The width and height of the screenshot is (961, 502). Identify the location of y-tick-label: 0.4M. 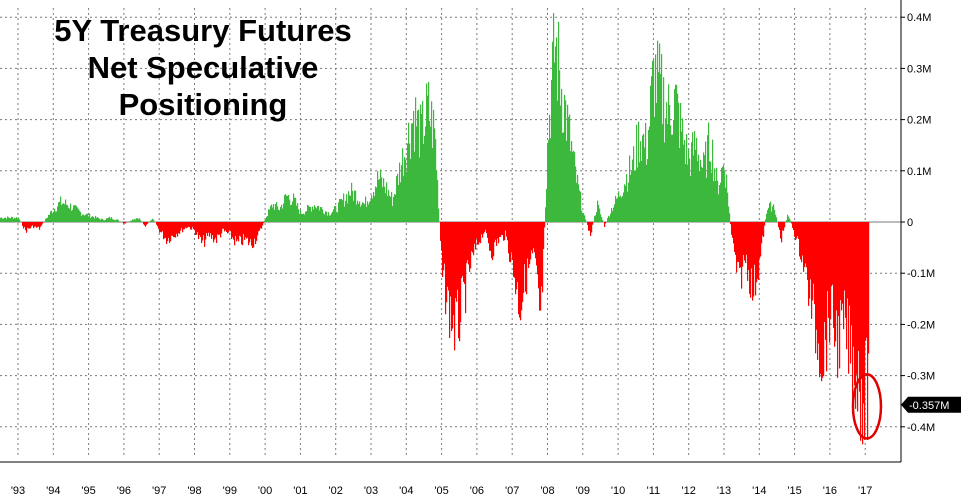
(919, 18).